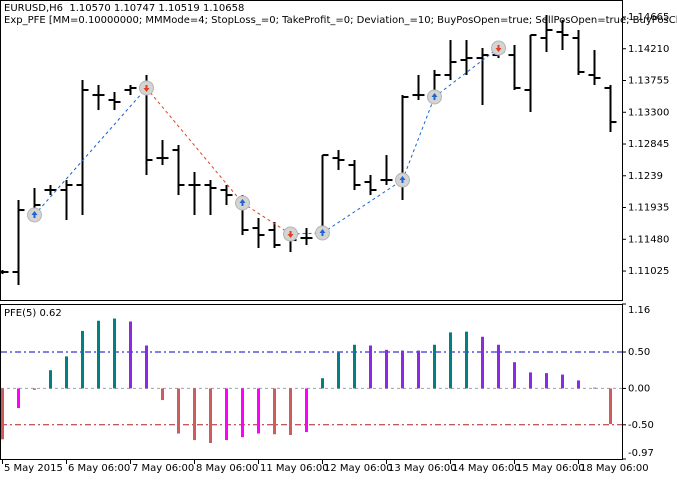  What do you see at coordinates (614, 468) in the screenshot?
I see `x-tick-label: 18 May 06:00` at bounding box center [614, 468].